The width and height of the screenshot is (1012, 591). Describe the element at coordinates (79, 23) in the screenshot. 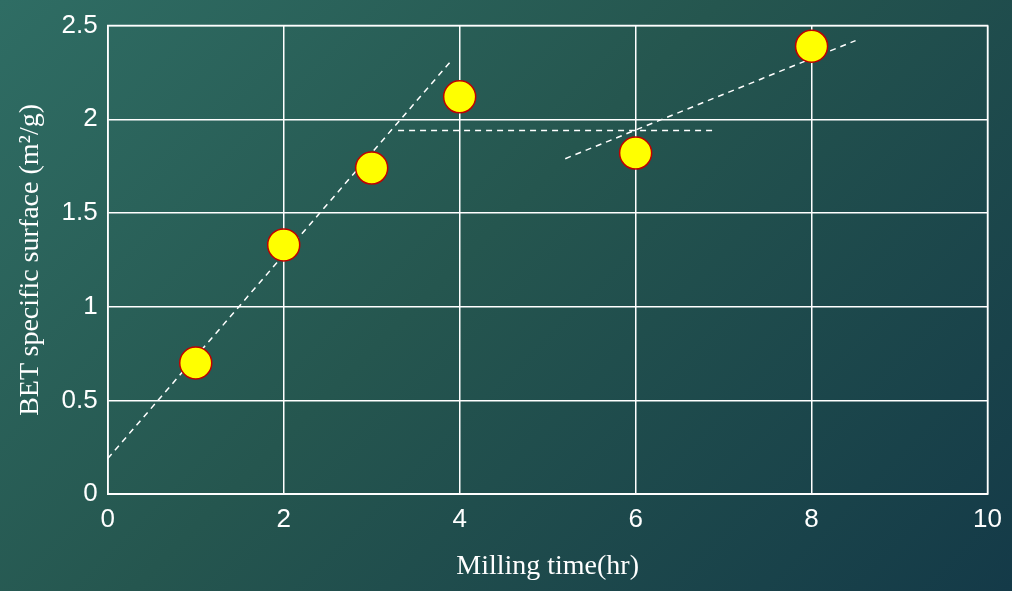

I see `y-tick-label: 2.5` at that location.